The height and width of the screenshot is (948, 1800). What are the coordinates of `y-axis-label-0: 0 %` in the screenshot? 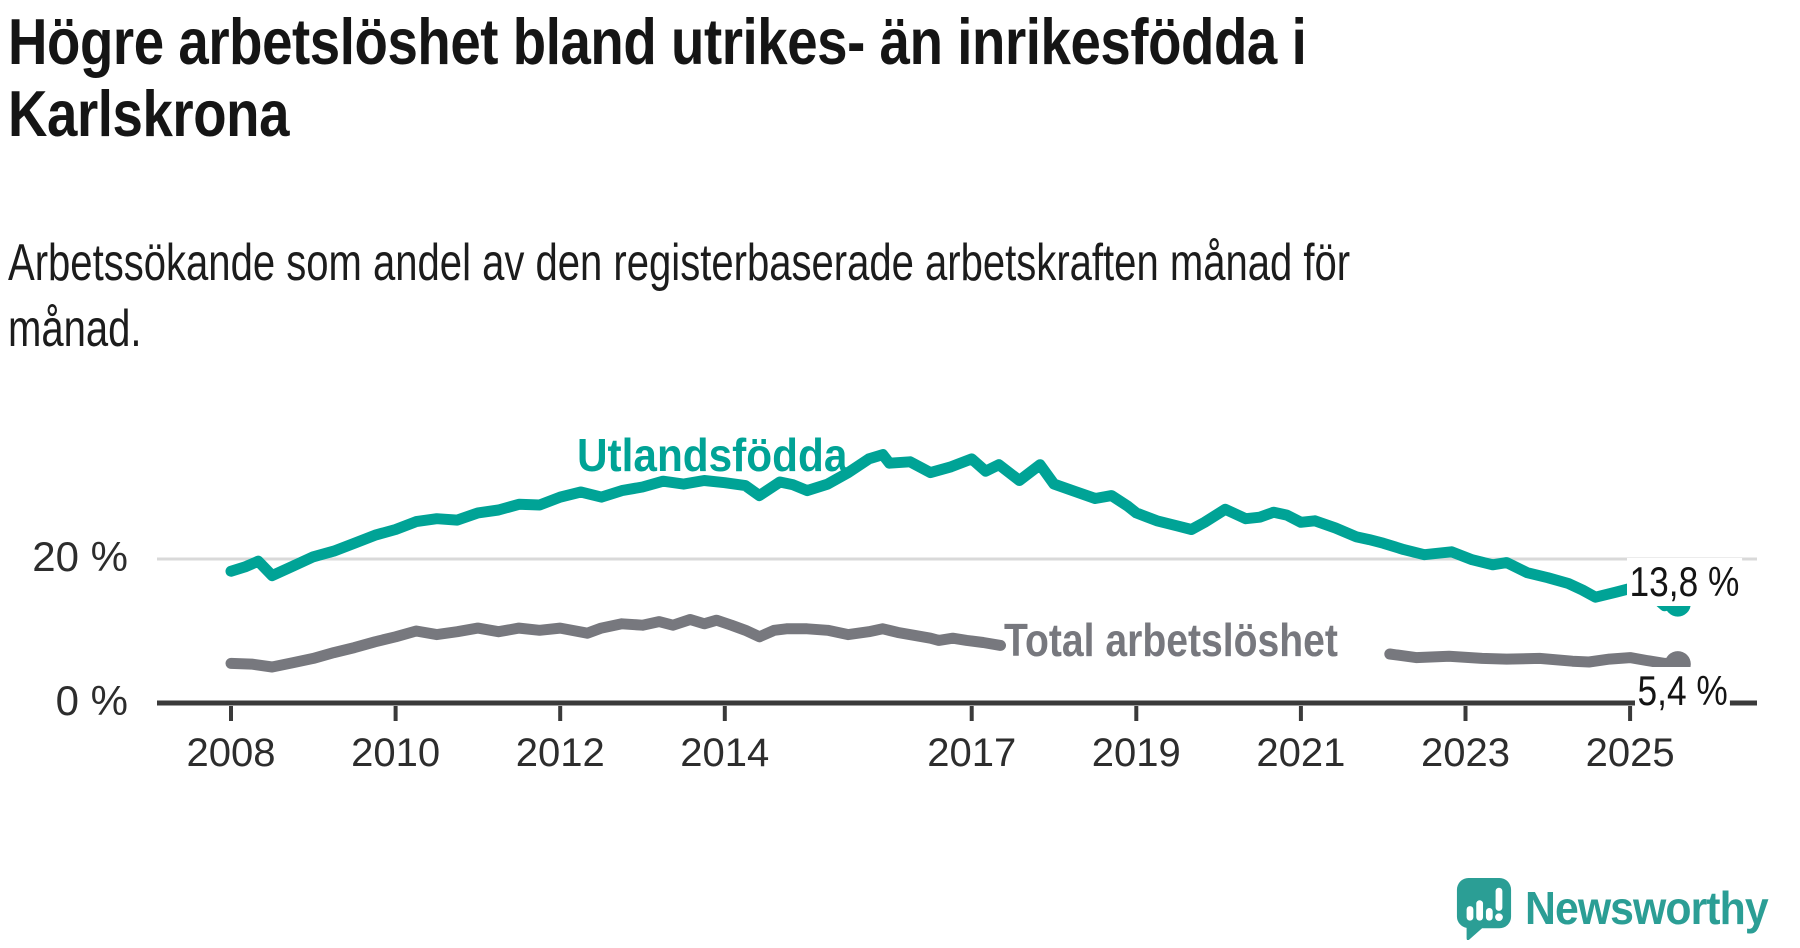 It's located at (91, 700).